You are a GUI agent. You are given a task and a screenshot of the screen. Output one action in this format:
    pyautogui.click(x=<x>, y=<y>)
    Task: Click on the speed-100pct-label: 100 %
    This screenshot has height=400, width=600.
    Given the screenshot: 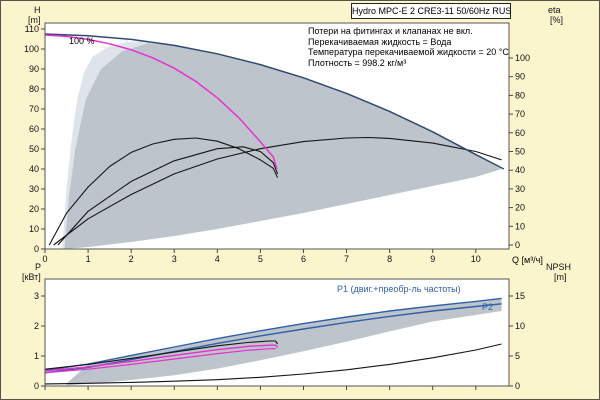 What is the action you would take?
    pyautogui.click(x=82, y=41)
    